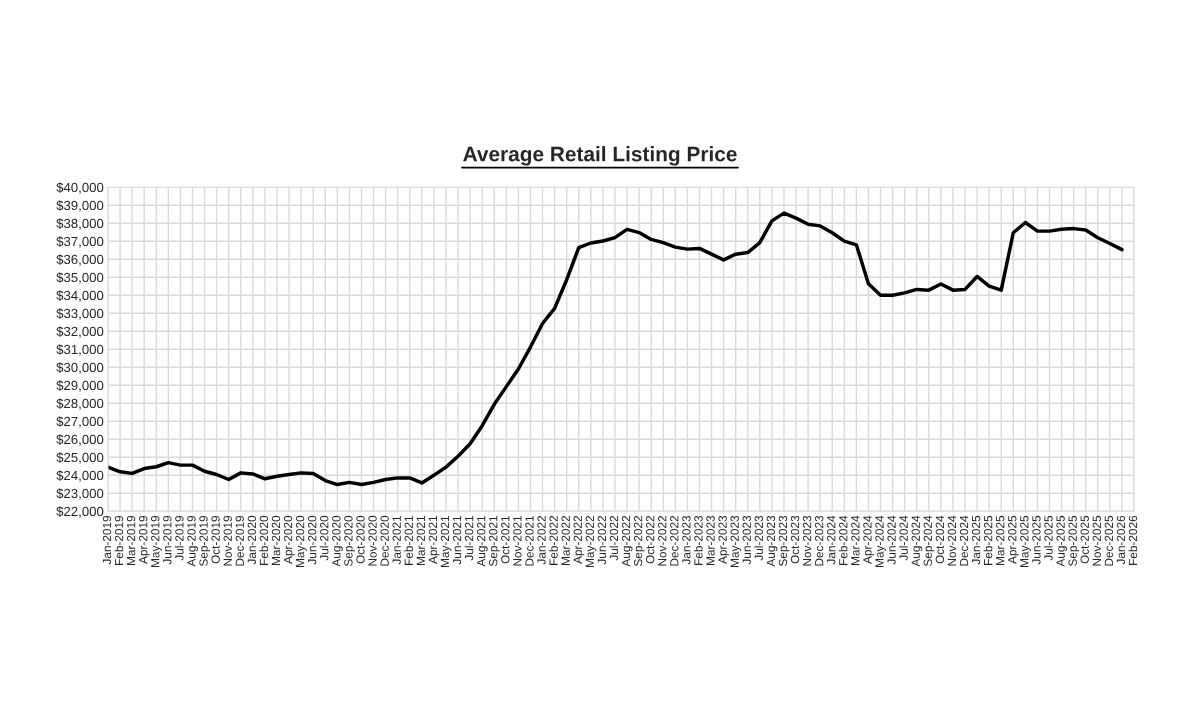 Image resolution: width=1200 pixels, height=720 pixels. Describe the element at coordinates (420, 540) in the screenshot. I see `x-tick-label: Mar-2021` at that location.